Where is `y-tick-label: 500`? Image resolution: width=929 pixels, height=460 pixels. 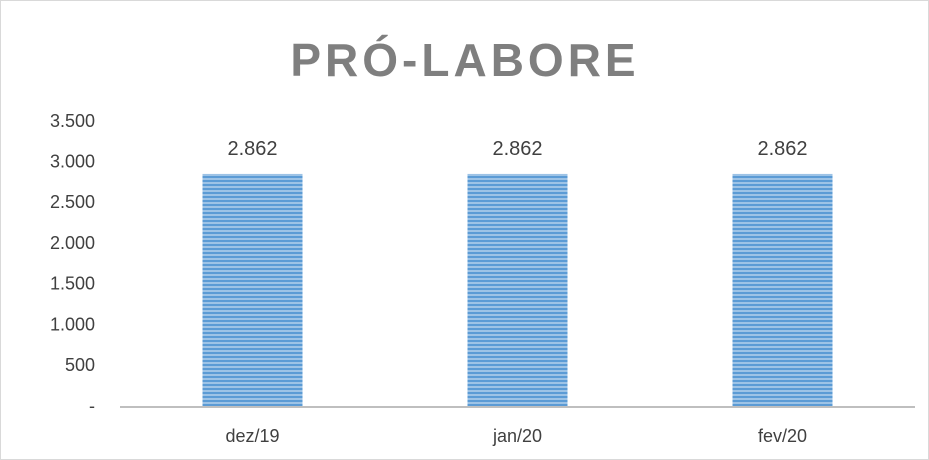
y-tick-label: 500 is located at coordinates (80, 365).